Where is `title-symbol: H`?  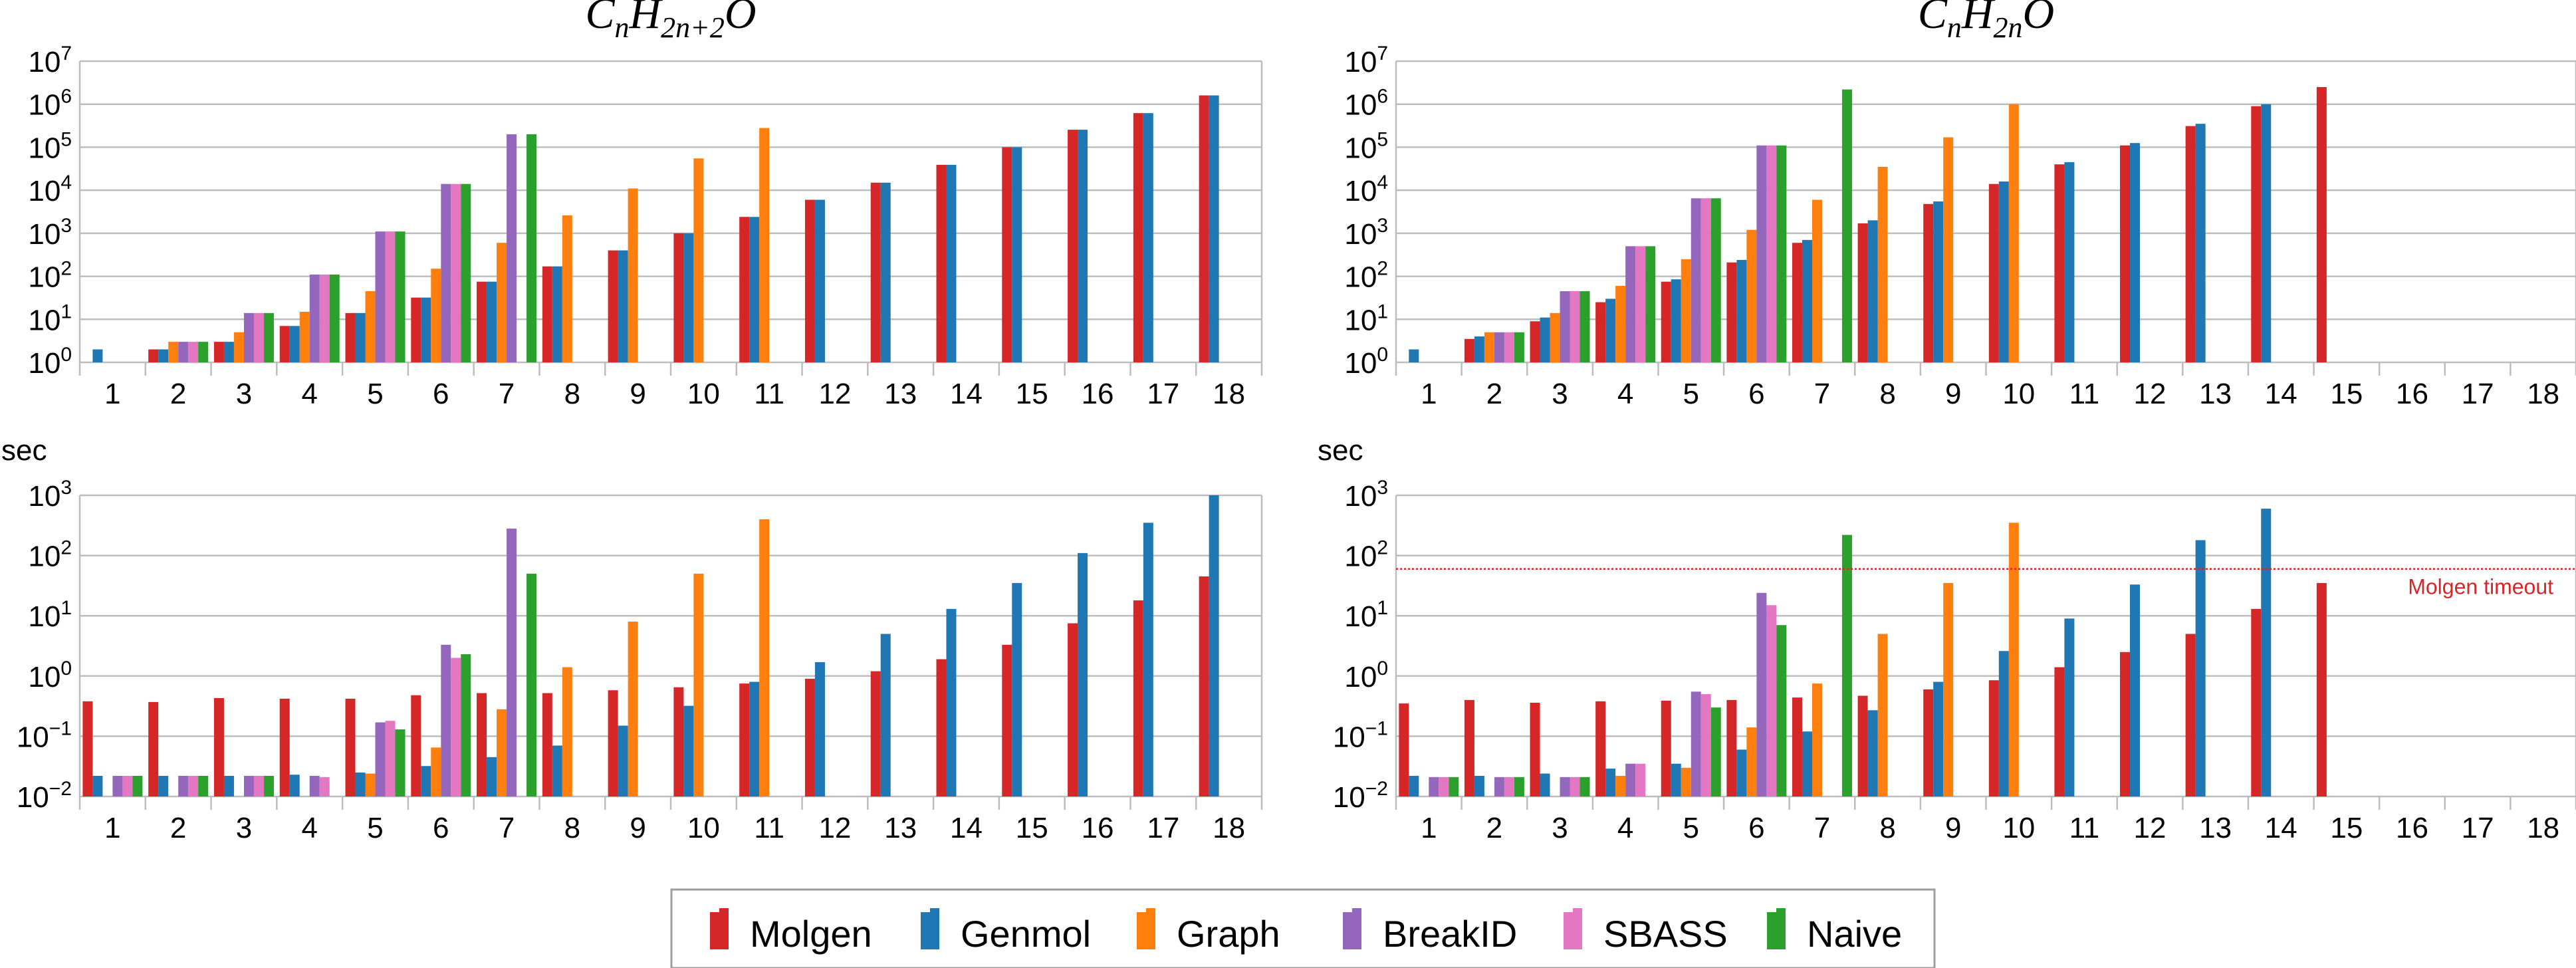
title-symbol: H is located at coordinates (1978, 19).